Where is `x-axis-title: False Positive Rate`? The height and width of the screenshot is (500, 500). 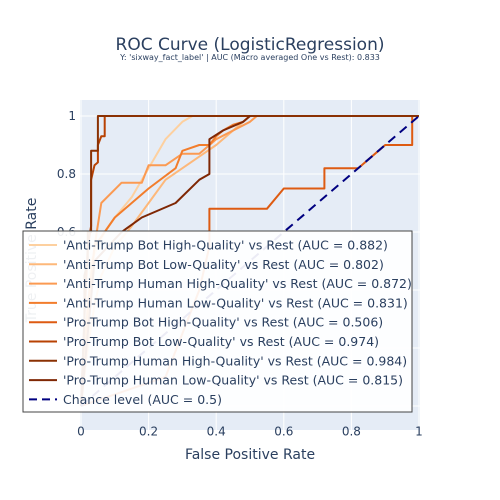 x-axis-title: False Positive Rate is located at coordinates (250, 455).